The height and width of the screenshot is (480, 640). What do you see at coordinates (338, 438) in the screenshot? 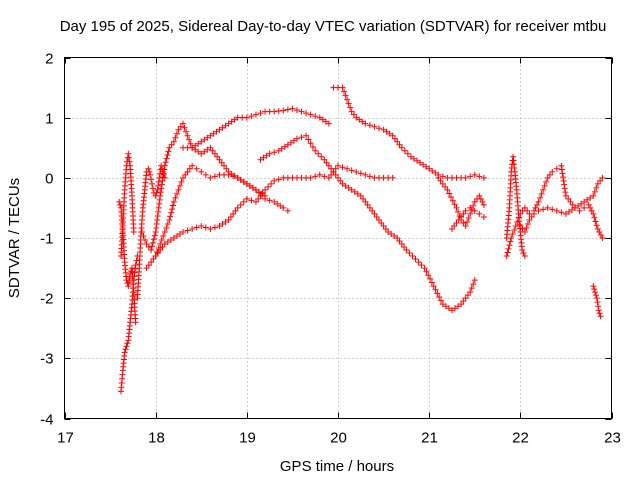
I see `x-tick-label: 20` at bounding box center [338, 438].